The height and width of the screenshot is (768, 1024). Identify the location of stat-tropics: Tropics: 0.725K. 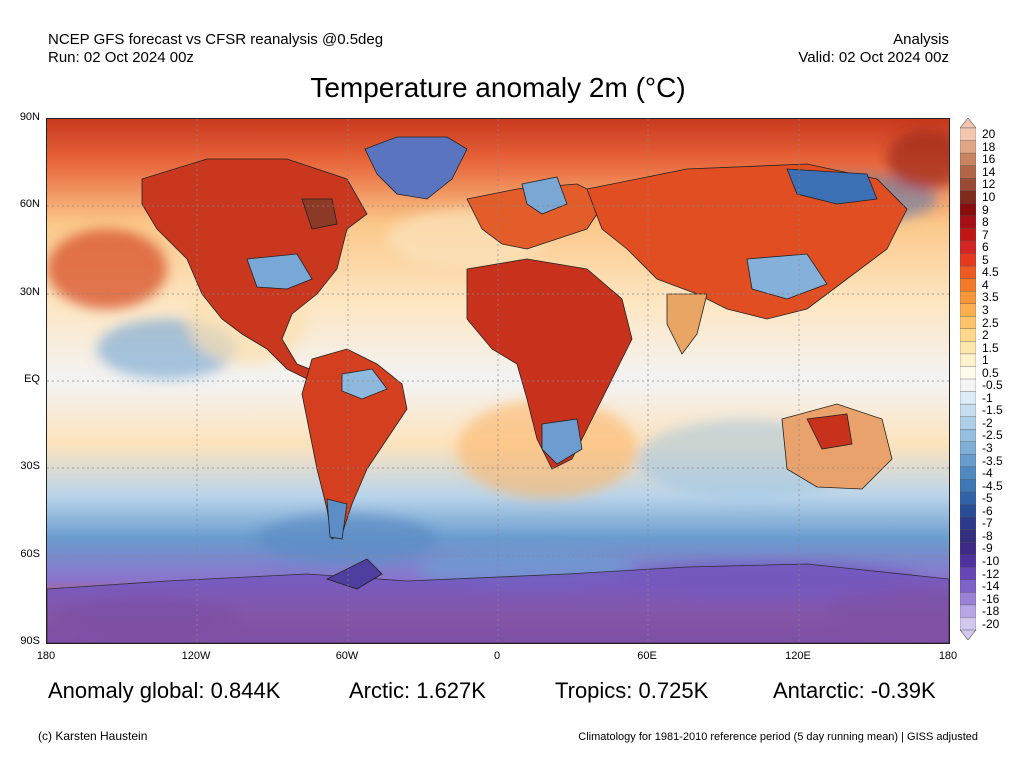
(632, 690).